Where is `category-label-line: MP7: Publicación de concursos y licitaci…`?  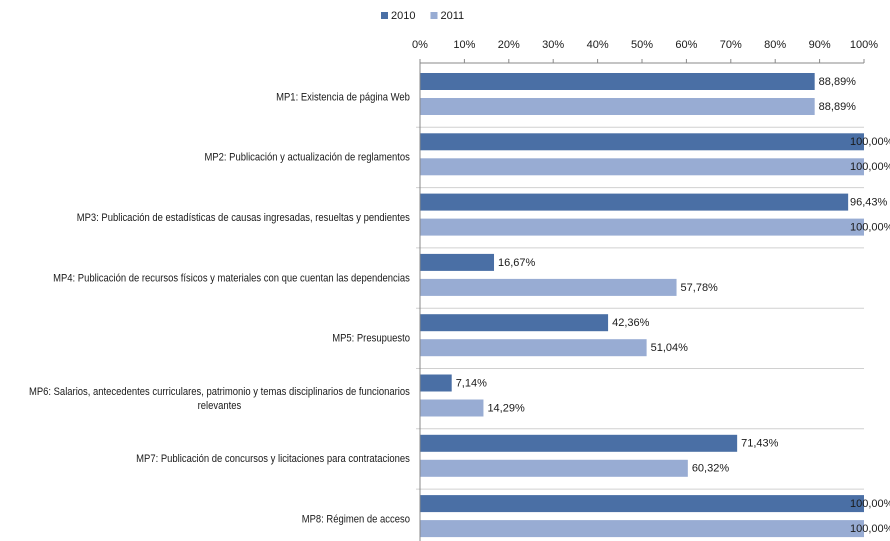
category-label-line: MP7: Publicación de concursos y licitaci… is located at coordinates (273, 459).